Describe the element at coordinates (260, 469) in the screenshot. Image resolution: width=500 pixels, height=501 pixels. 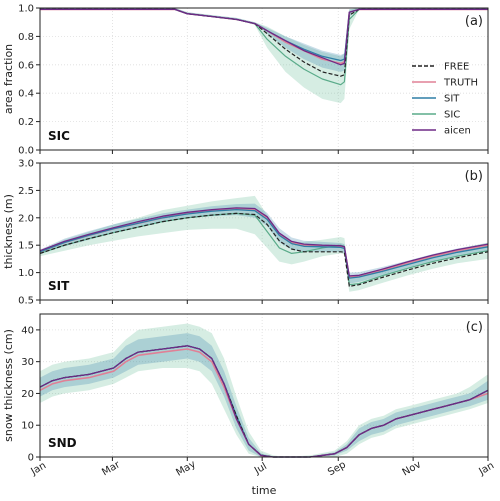
I see `x-tick-label: Jul` at that location.